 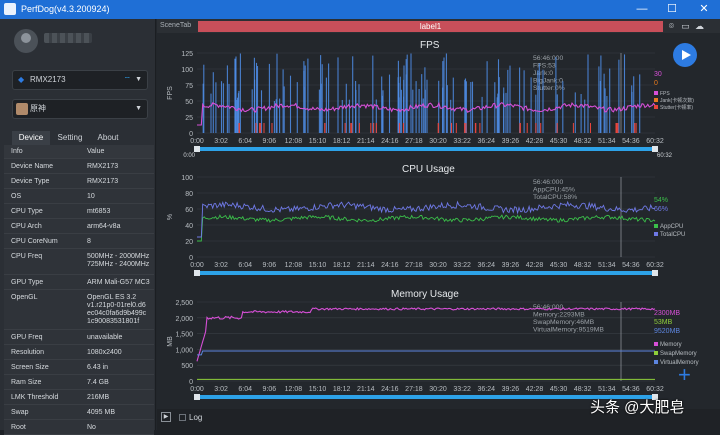 I want to click on tab-about: About, so click(x=108, y=137).